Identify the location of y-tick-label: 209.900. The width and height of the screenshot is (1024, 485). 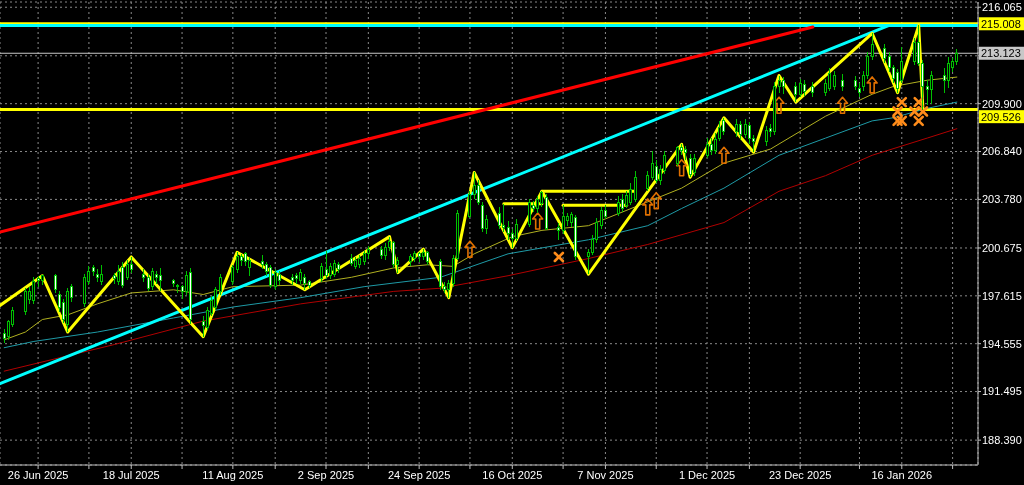
(1002, 103).